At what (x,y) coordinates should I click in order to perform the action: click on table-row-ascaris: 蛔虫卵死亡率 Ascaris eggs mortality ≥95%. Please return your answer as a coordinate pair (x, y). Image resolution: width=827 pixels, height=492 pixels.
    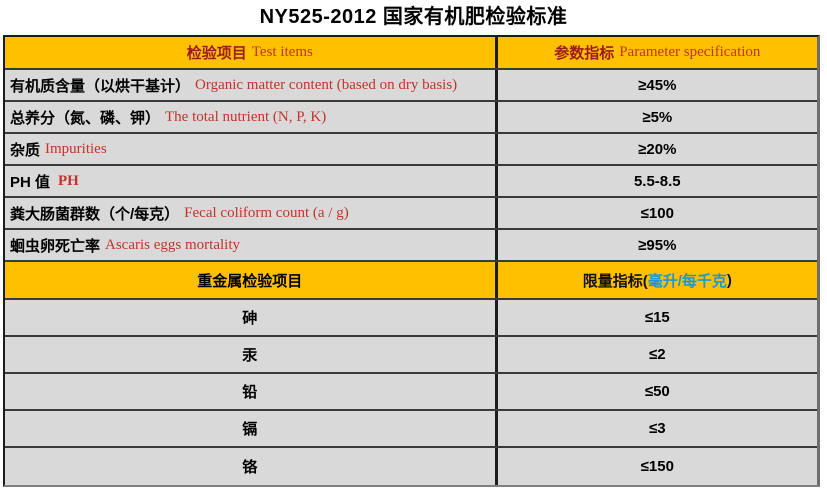
    Looking at the image, I should click on (411, 246).